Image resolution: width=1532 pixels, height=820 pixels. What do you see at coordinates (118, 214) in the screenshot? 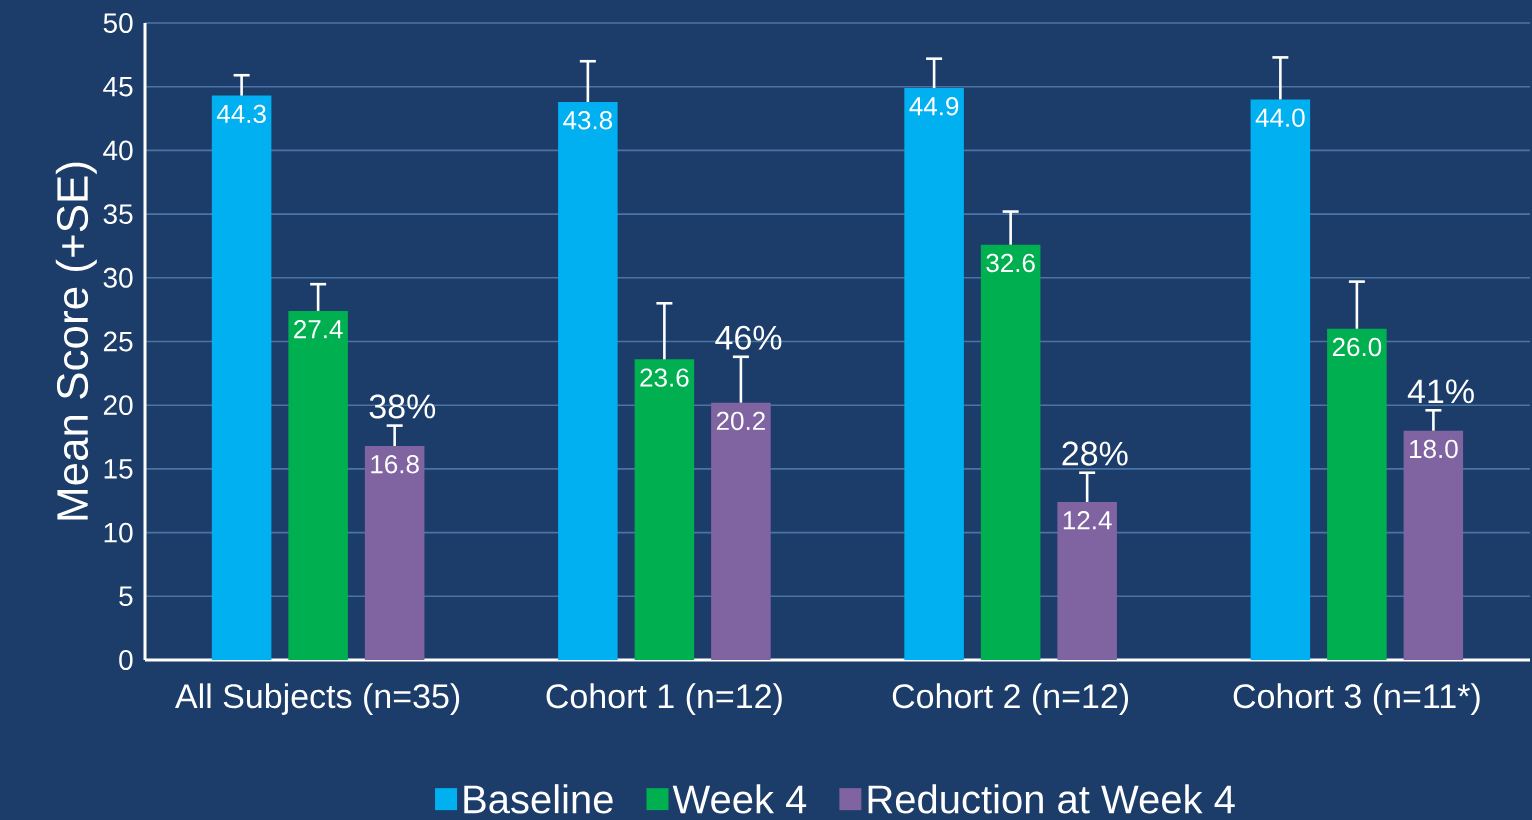
I see `y-tick-label: 35` at bounding box center [118, 214].